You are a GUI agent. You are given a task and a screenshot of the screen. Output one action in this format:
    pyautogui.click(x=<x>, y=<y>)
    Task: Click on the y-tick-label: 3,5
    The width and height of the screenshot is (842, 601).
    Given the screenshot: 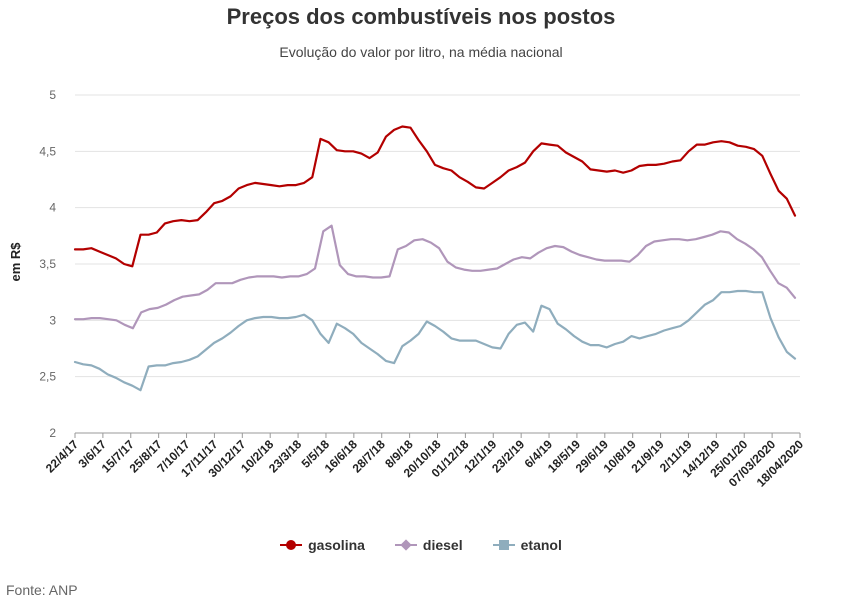 What is the action you would take?
    pyautogui.click(x=47, y=264)
    